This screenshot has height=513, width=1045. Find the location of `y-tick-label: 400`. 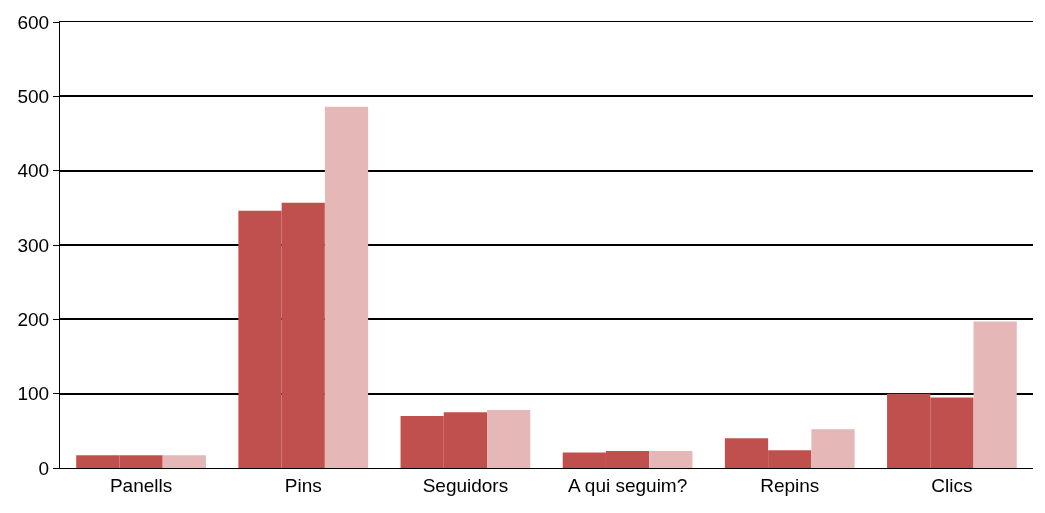

y-tick-label: 400 is located at coordinates (33, 171).